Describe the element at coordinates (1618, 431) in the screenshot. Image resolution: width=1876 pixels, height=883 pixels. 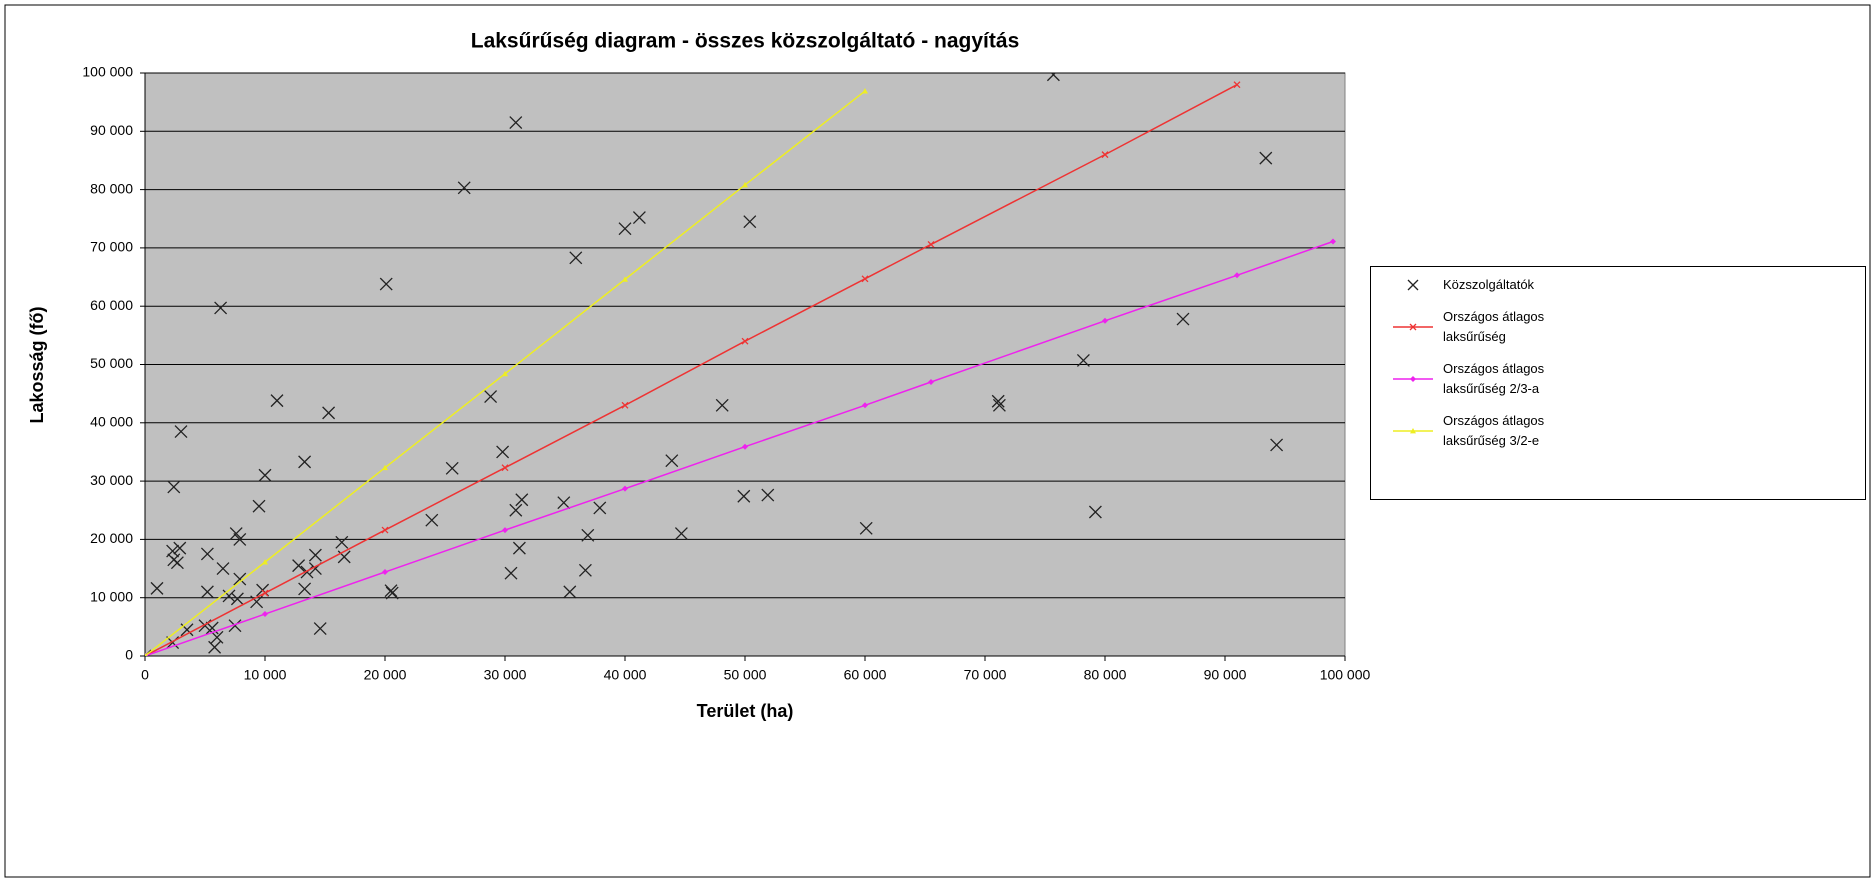
I see `legend-item: Országos átlagos laksűrűség 3/2-e` at that location.